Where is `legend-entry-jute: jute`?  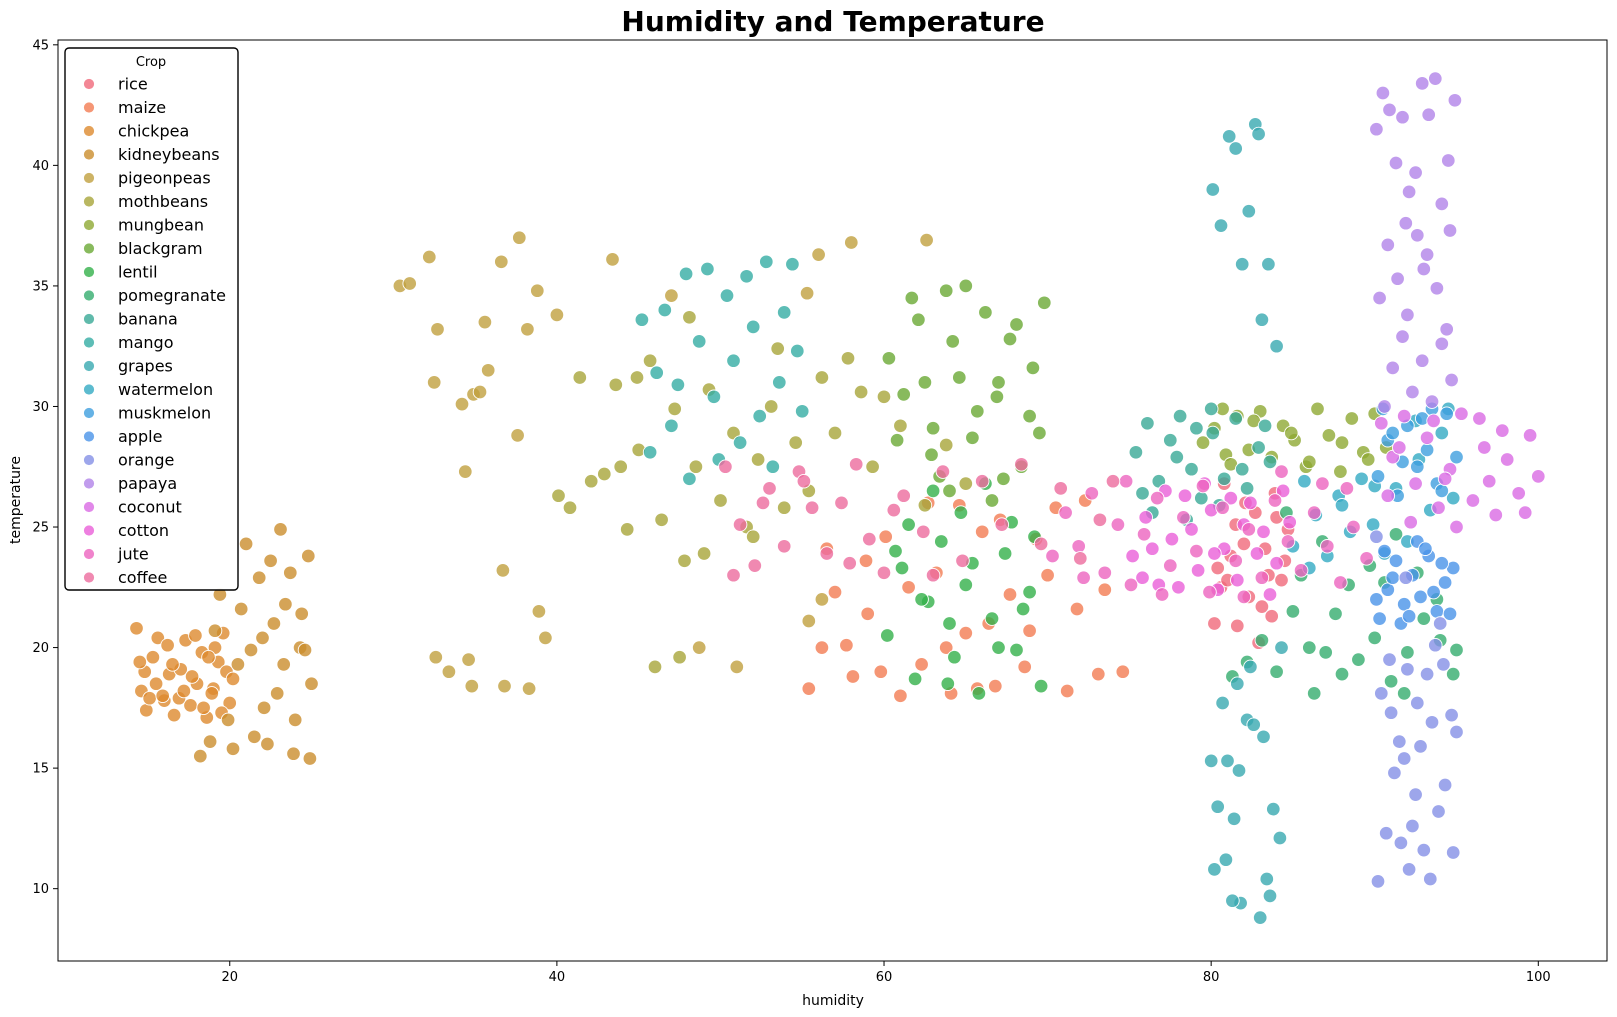 legend-entry-jute: jute is located at coordinates (133, 554).